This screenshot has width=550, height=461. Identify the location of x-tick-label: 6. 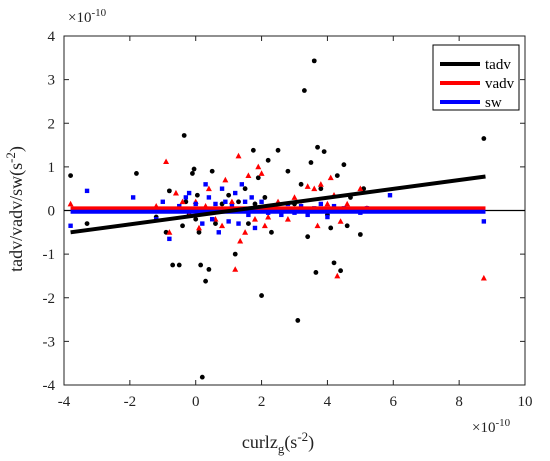
(394, 402).